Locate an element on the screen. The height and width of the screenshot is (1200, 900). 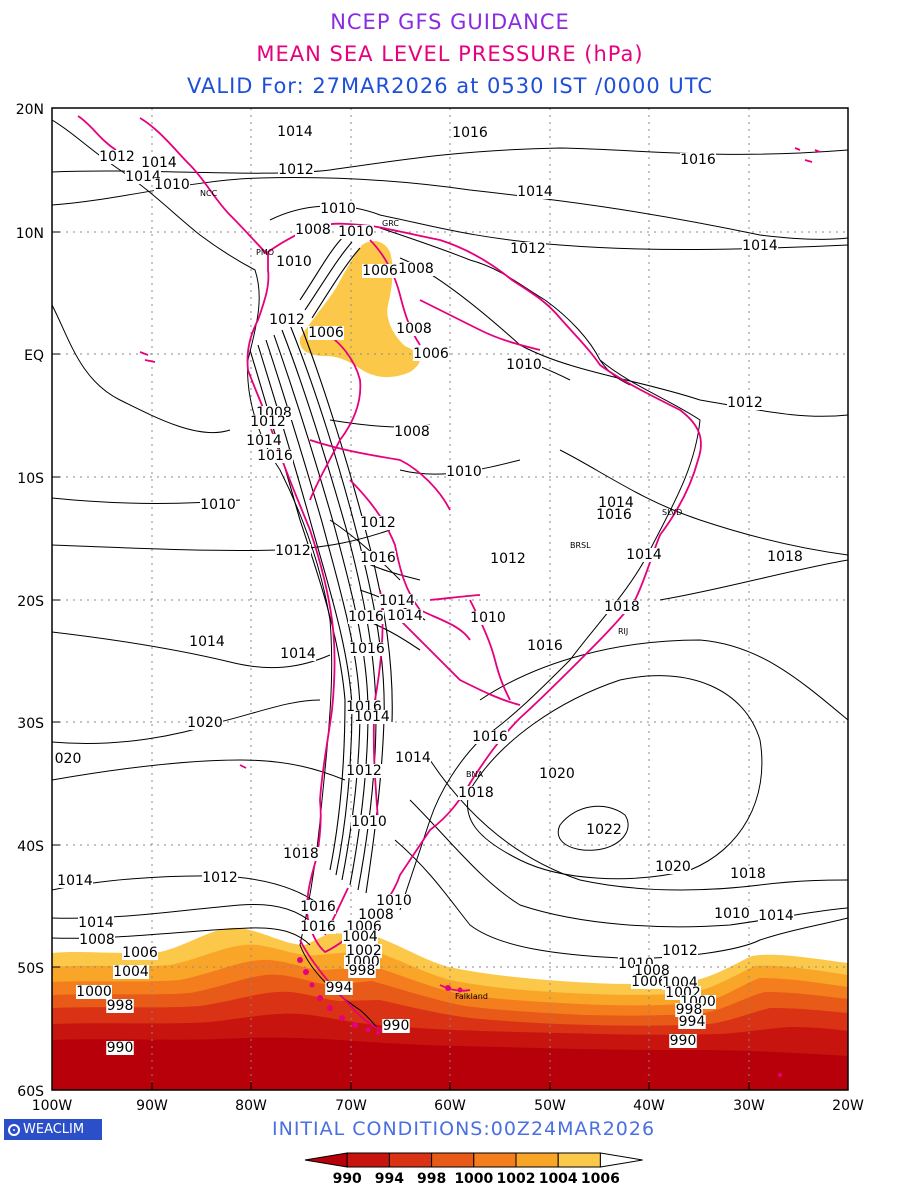
colorbar-label: 1004 is located at coordinates (558, 1179).